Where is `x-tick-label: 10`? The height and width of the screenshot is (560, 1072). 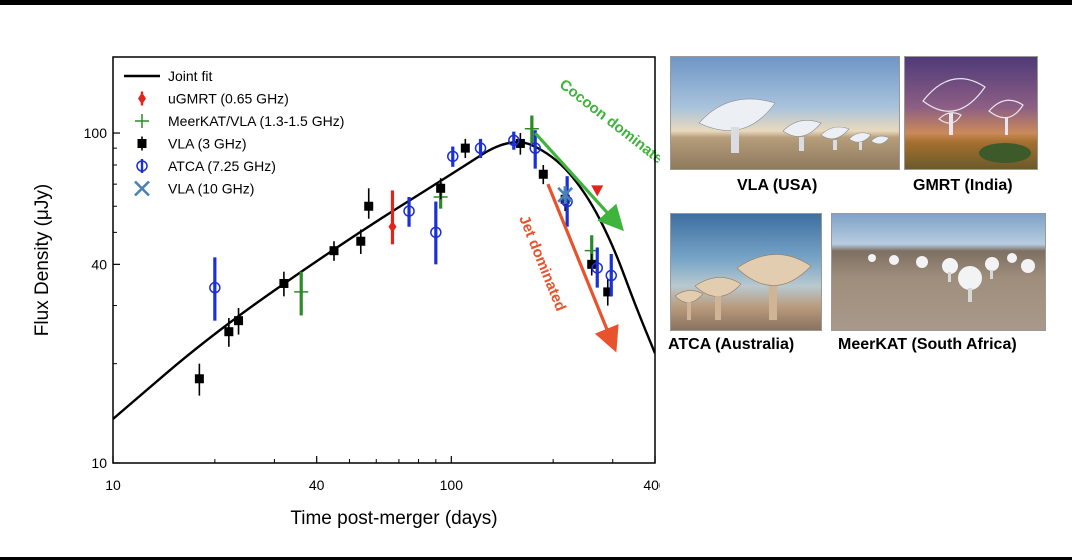
x-tick-label: 10 is located at coordinates (113, 485).